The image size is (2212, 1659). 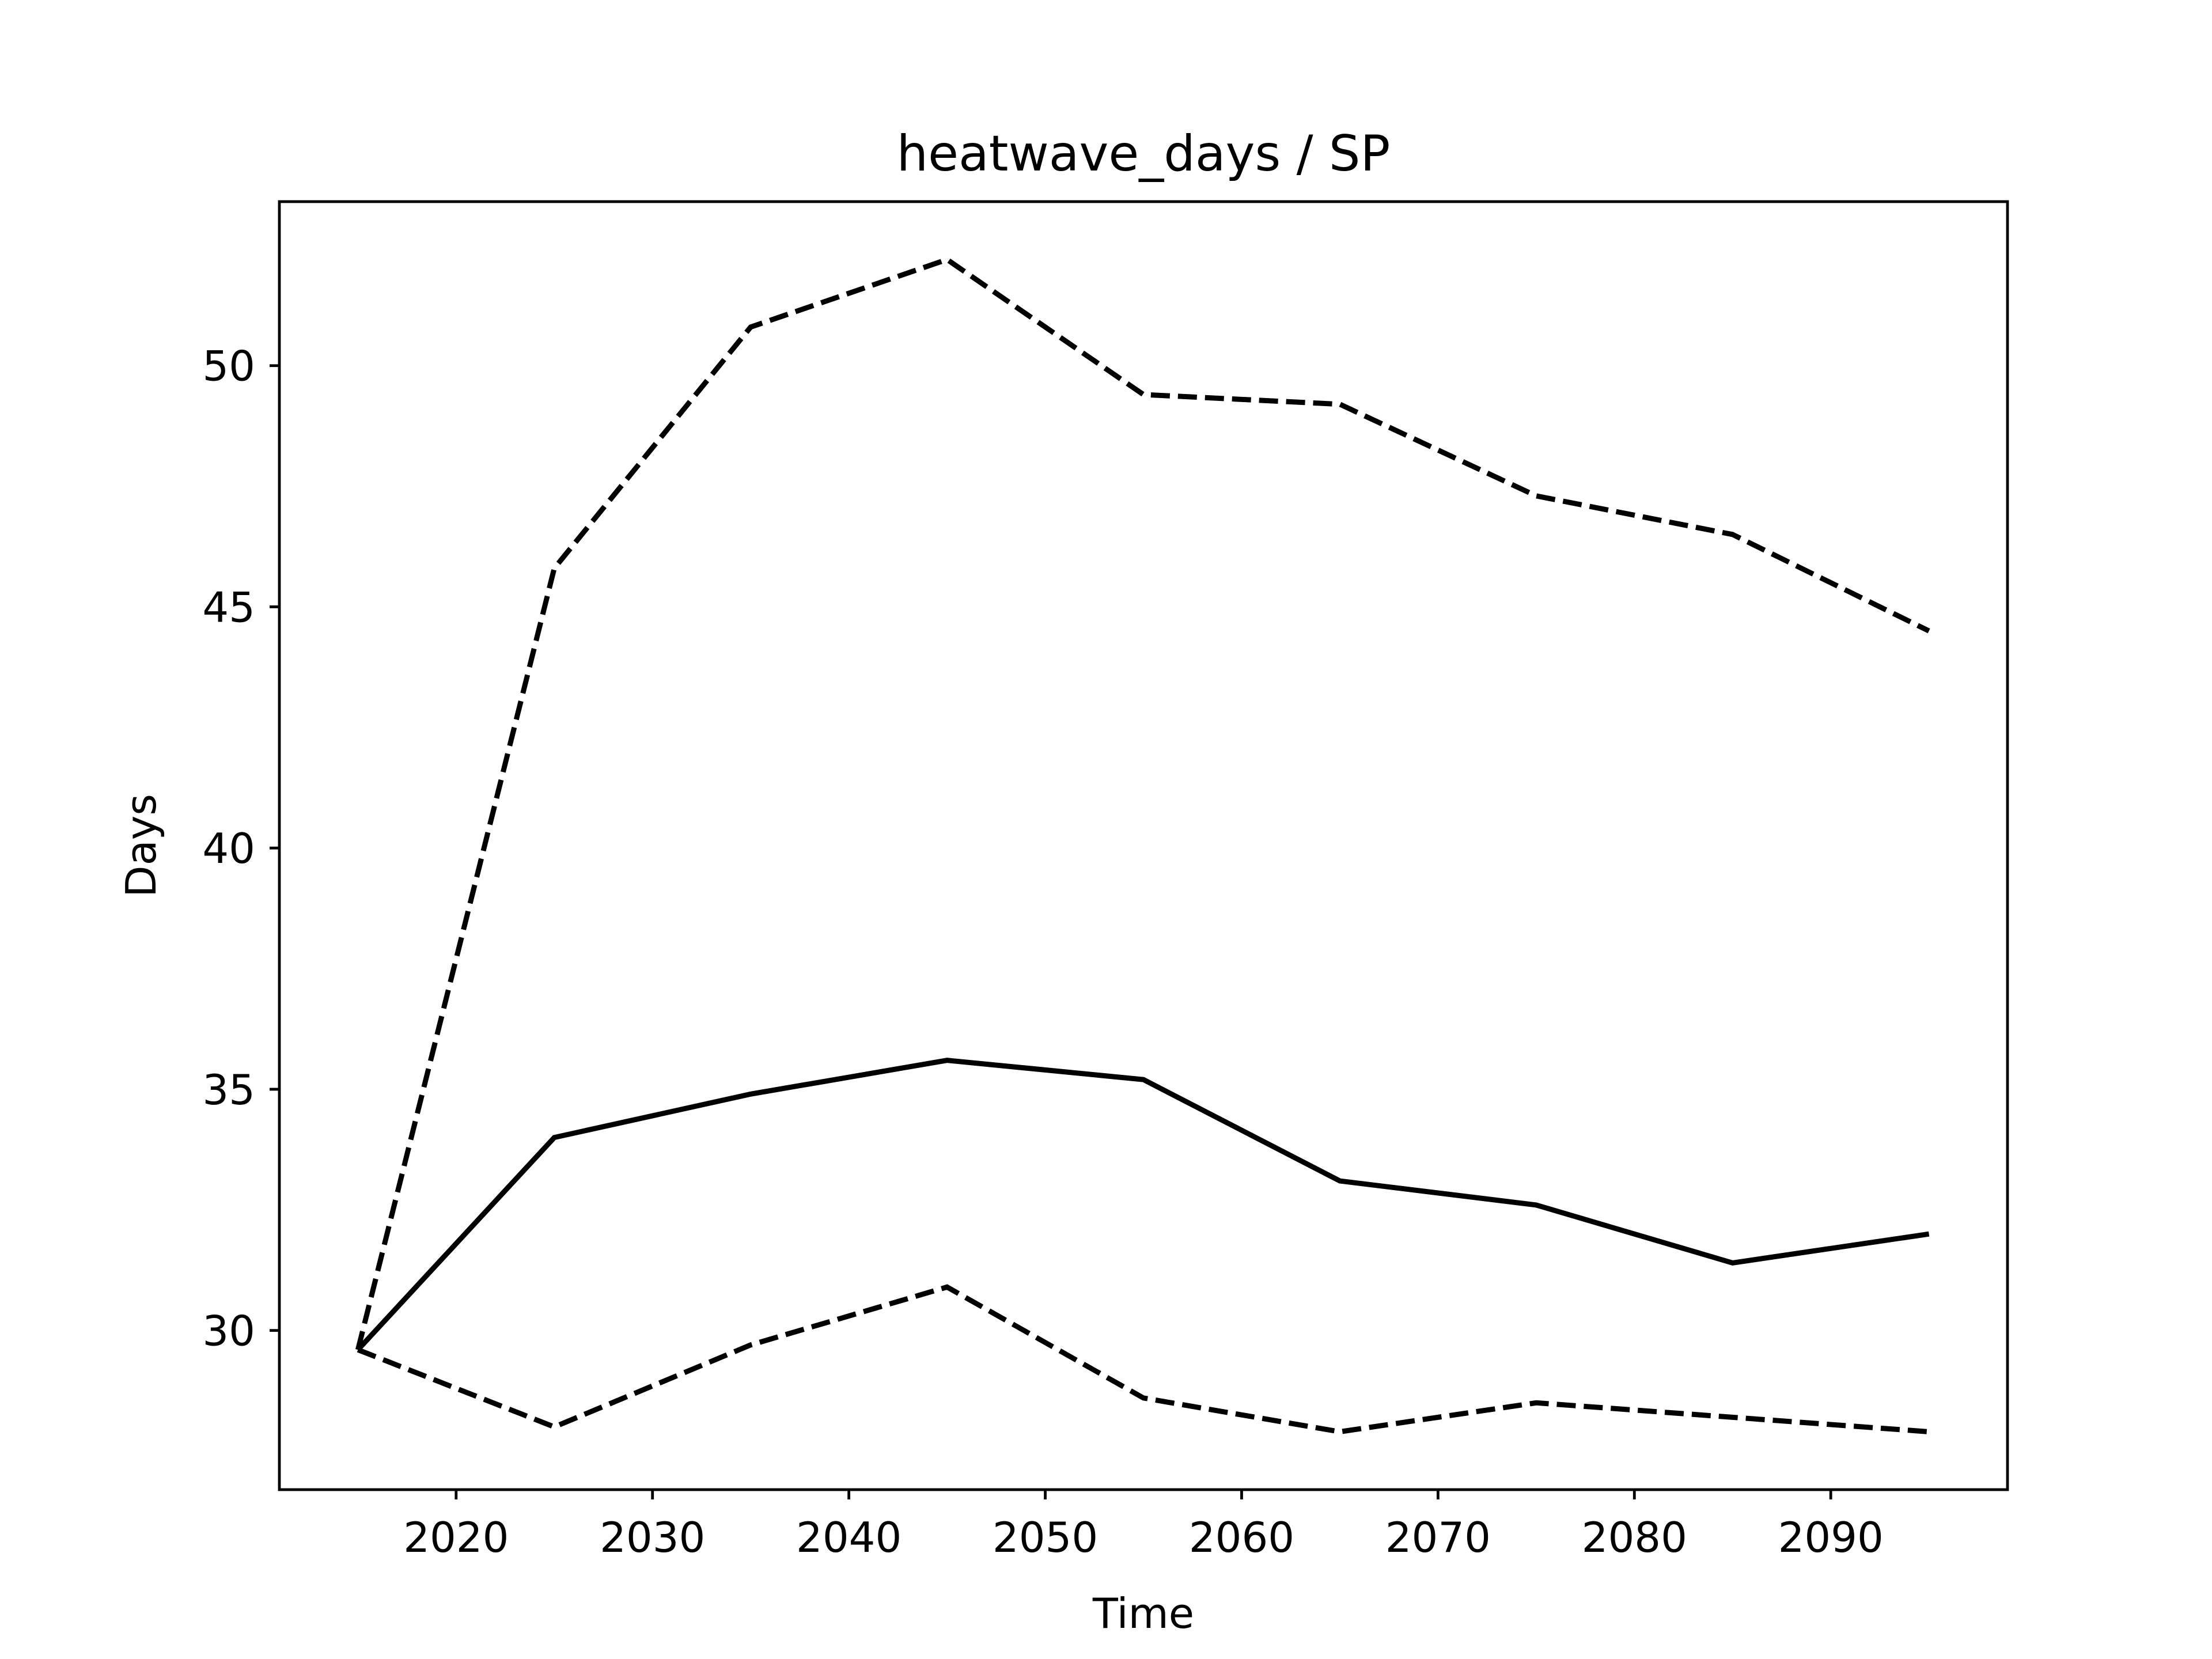 I want to click on x-tick-label: 2060, so click(x=1241, y=1537).